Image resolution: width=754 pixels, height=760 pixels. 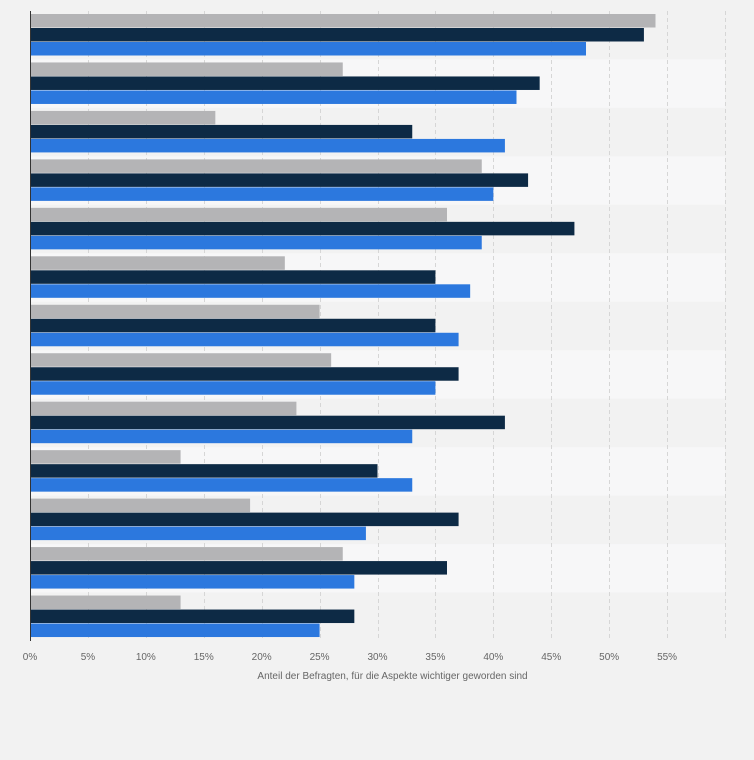 I want to click on x-tick-label: 0%, so click(x=30, y=657).